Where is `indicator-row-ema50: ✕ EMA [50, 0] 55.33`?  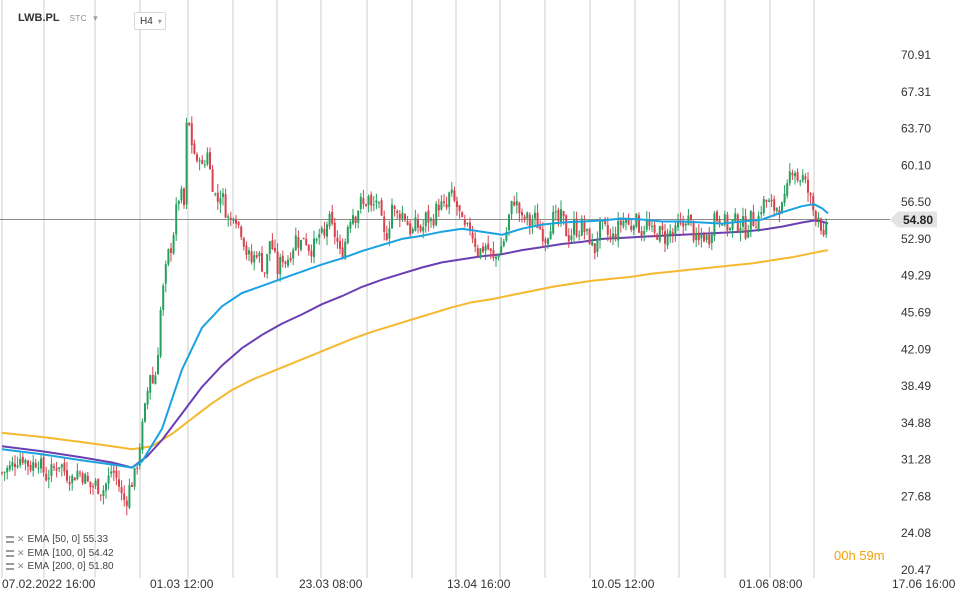 indicator-row-ema50: ✕ EMA [50, 0] 55.33 is located at coordinates (60, 540).